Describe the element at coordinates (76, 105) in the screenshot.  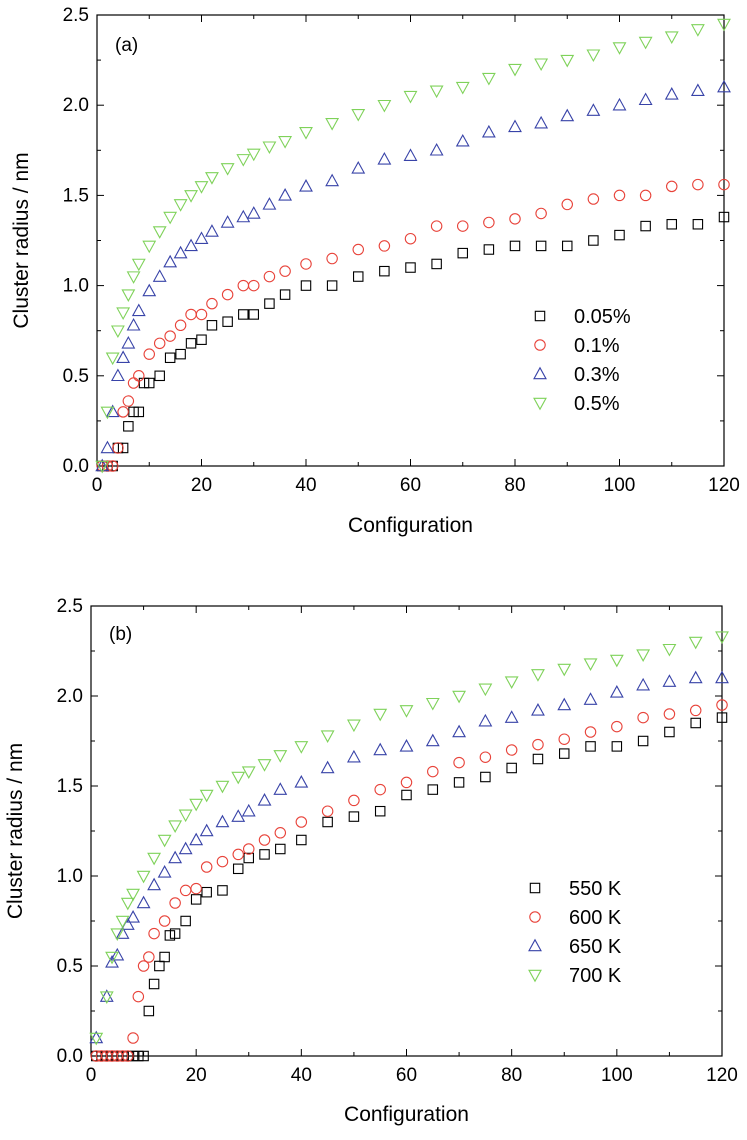
I see `y-tick-label: 2.0` at that location.